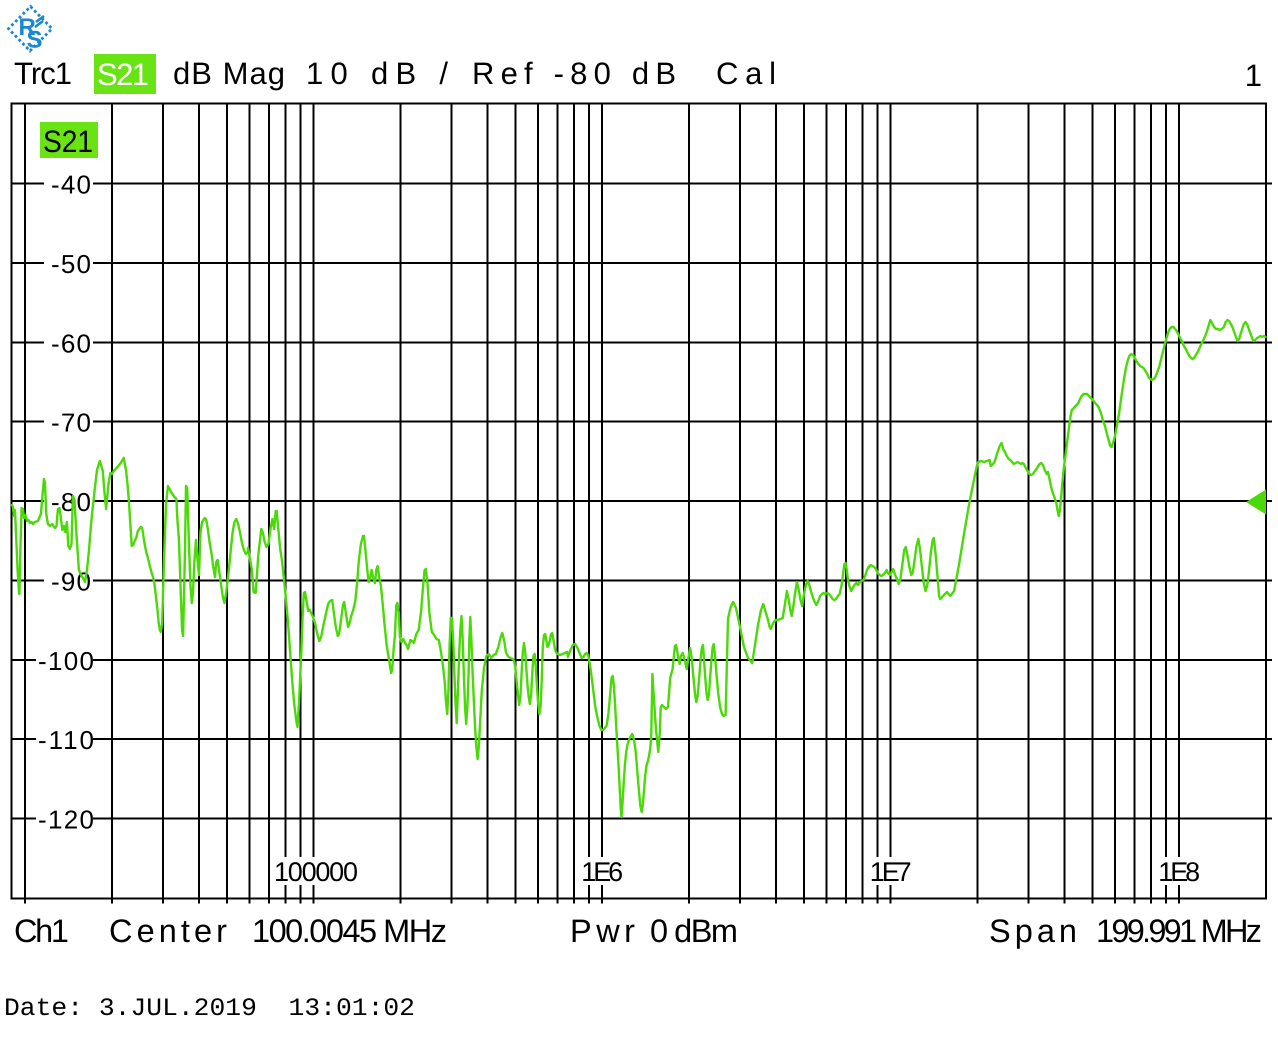 The height and width of the screenshot is (1052, 1278). What do you see at coordinates (316, 872) in the screenshot?
I see `svg-text: 100000` at bounding box center [316, 872].